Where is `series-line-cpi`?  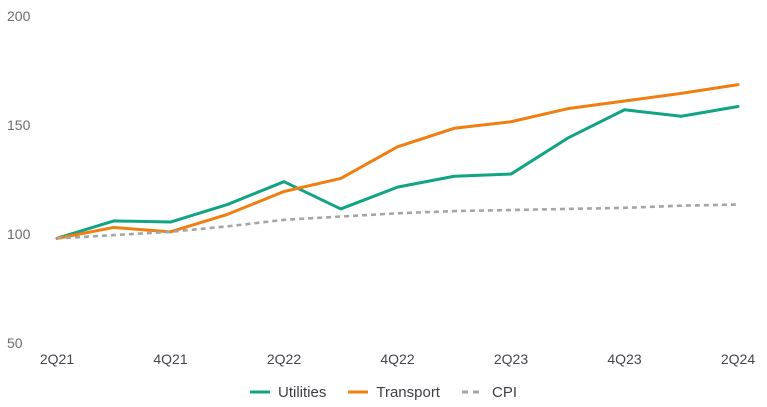
series-line-cpi is located at coordinates (397, 221).